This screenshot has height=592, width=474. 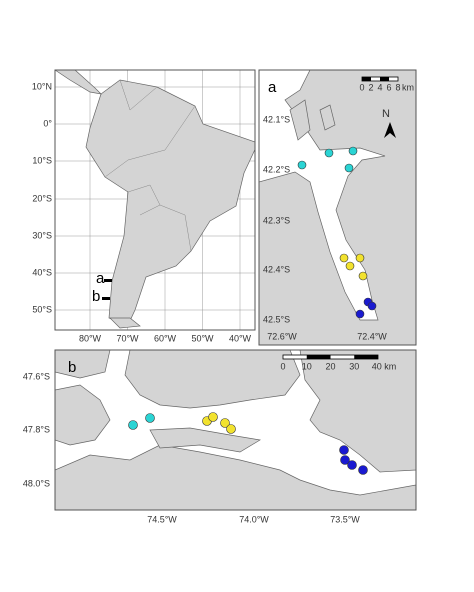 What do you see at coordinates (379, 87) in the screenshot?
I see `scale-label: 4` at bounding box center [379, 87].